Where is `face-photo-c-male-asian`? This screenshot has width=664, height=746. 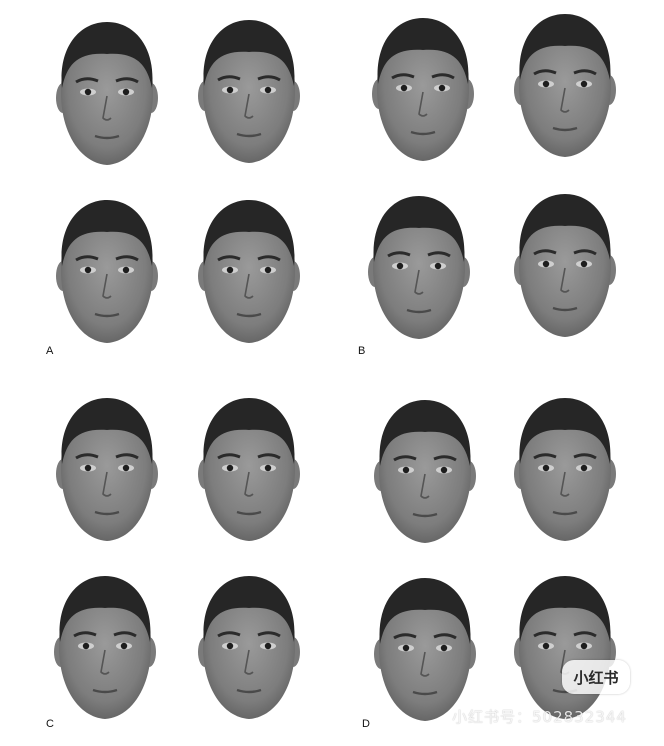 face-photo-c-male-asian is located at coordinates (249, 647).